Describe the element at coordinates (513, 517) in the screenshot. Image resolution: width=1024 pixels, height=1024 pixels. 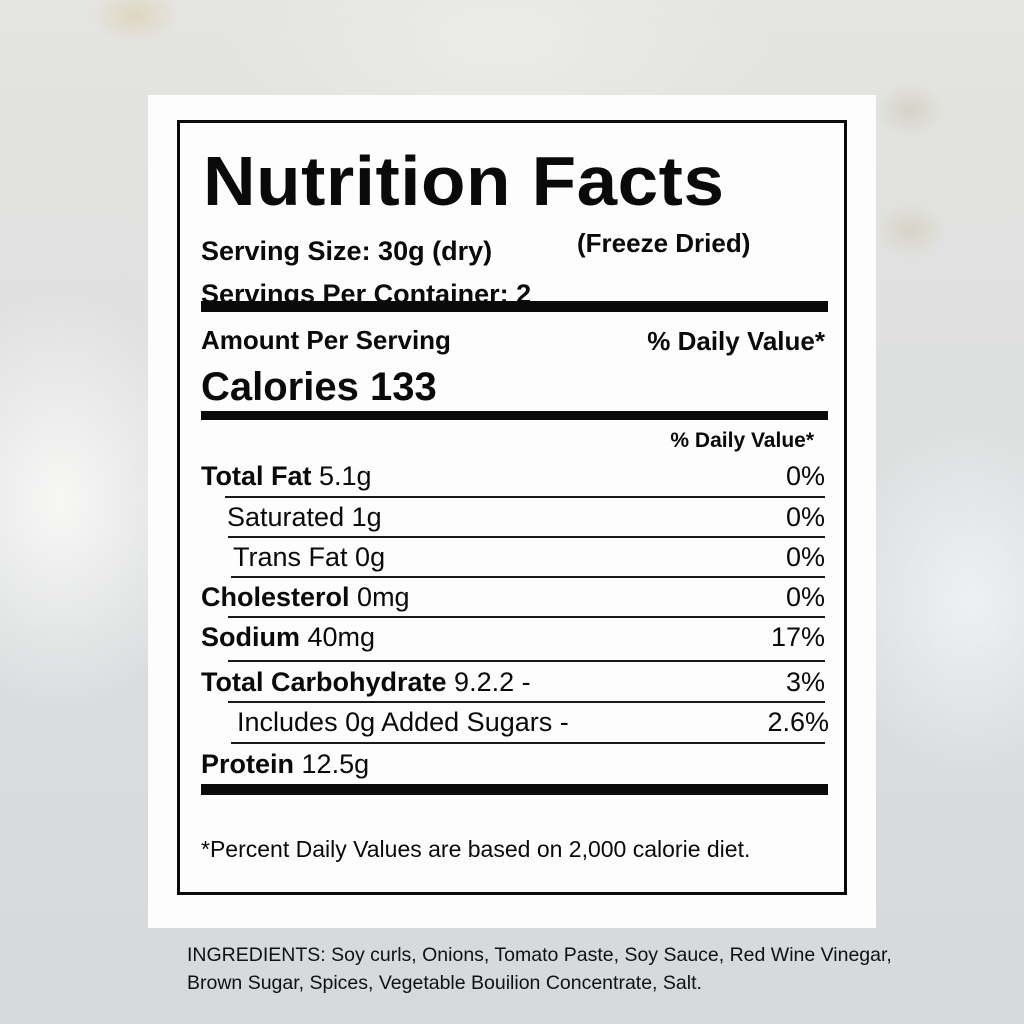
I see `nutrient-row-saturated-fat: Saturated 1g 0%` at that location.